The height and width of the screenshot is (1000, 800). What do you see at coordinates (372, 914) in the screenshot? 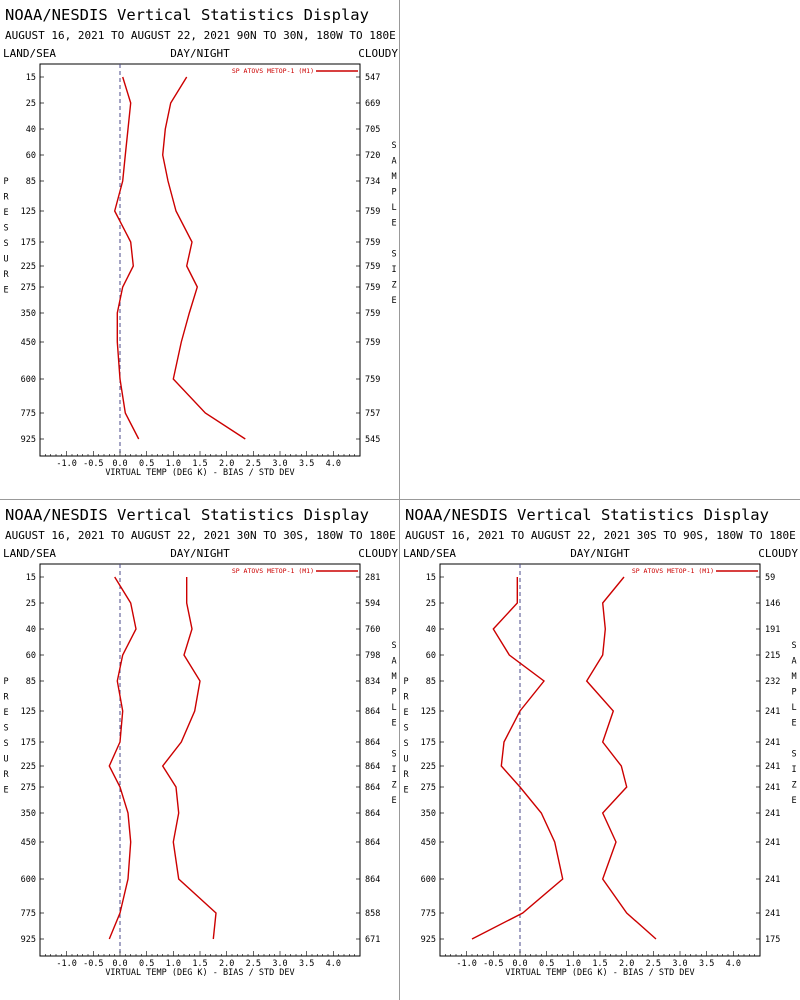
I see `sample-size-label: 858` at bounding box center [372, 914].